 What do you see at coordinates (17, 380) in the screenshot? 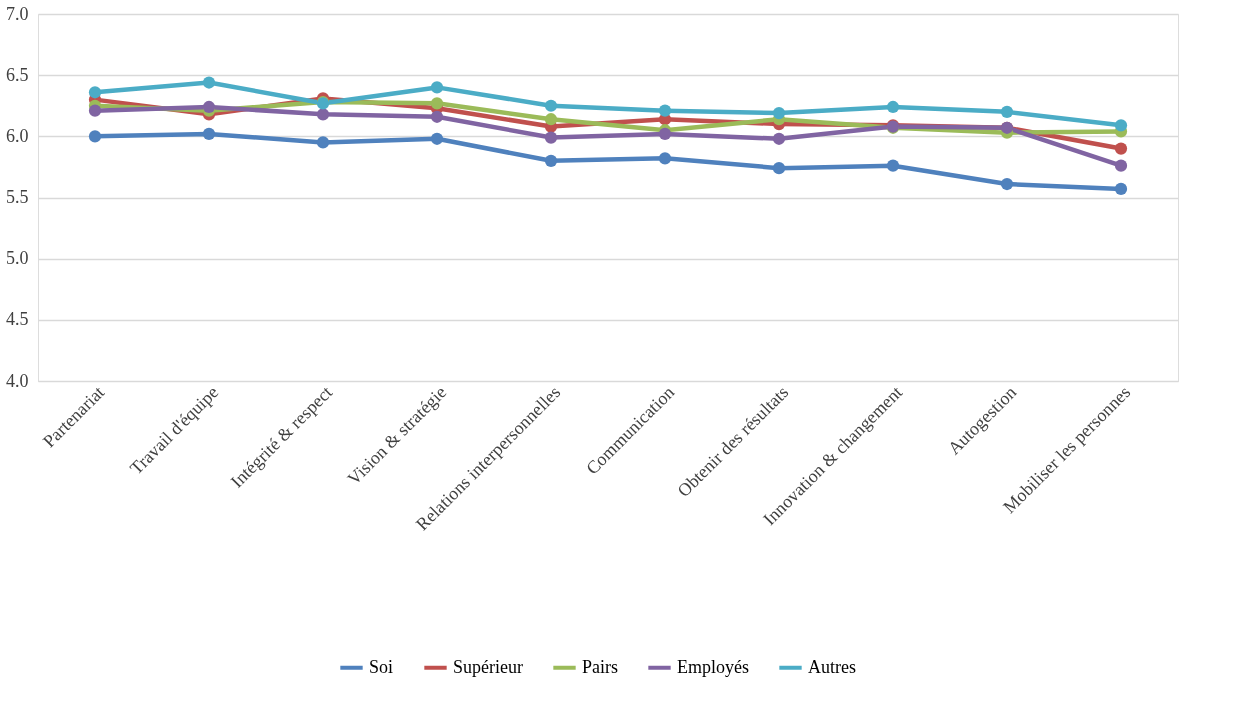
I see `y-tick-label: 4.0` at bounding box center [17, 380].